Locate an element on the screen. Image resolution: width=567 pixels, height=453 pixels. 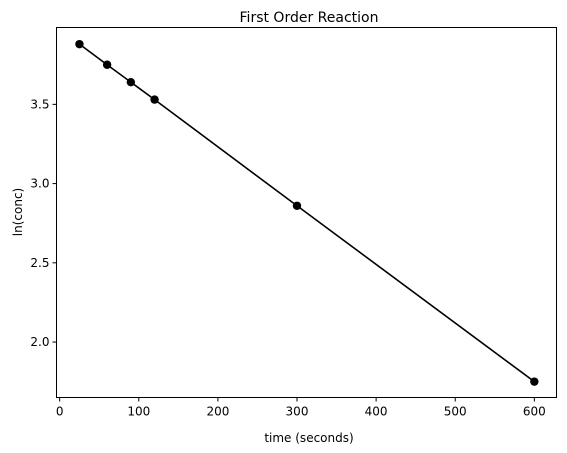
x-tick-label: 0 is located at coordinates (60, 412).